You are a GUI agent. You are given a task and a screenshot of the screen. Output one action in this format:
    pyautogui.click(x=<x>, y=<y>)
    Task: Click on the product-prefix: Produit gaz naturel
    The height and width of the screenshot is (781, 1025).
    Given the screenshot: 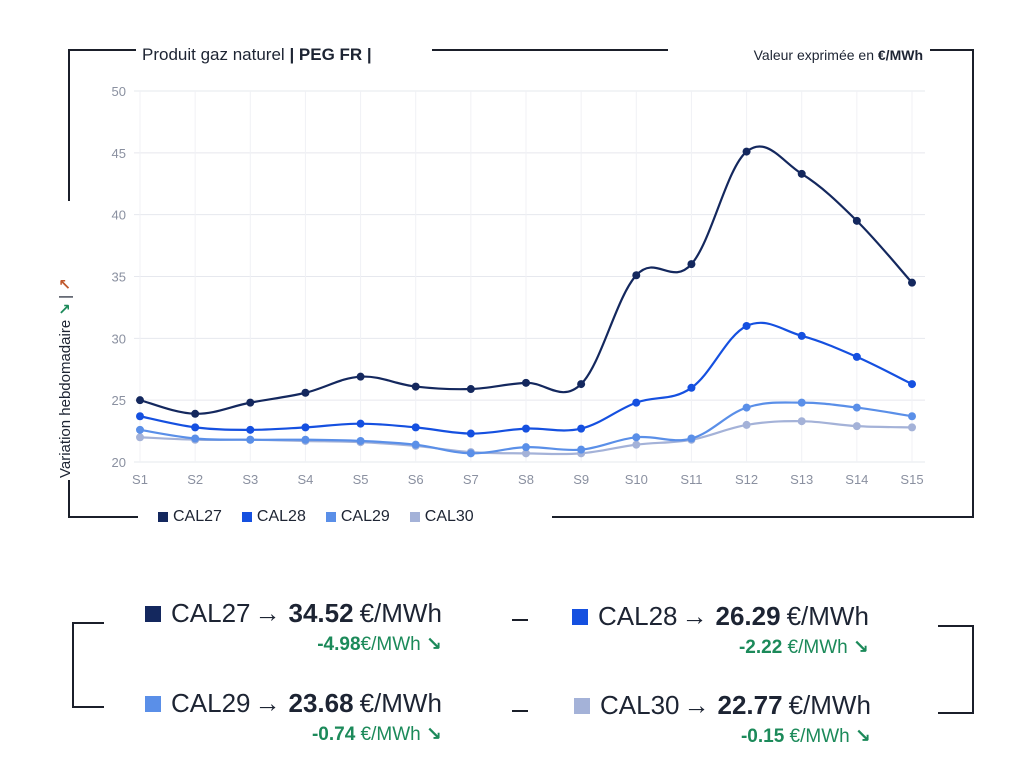 What is the action you would take?
    pyautogui.click(x=213, y=54)
    